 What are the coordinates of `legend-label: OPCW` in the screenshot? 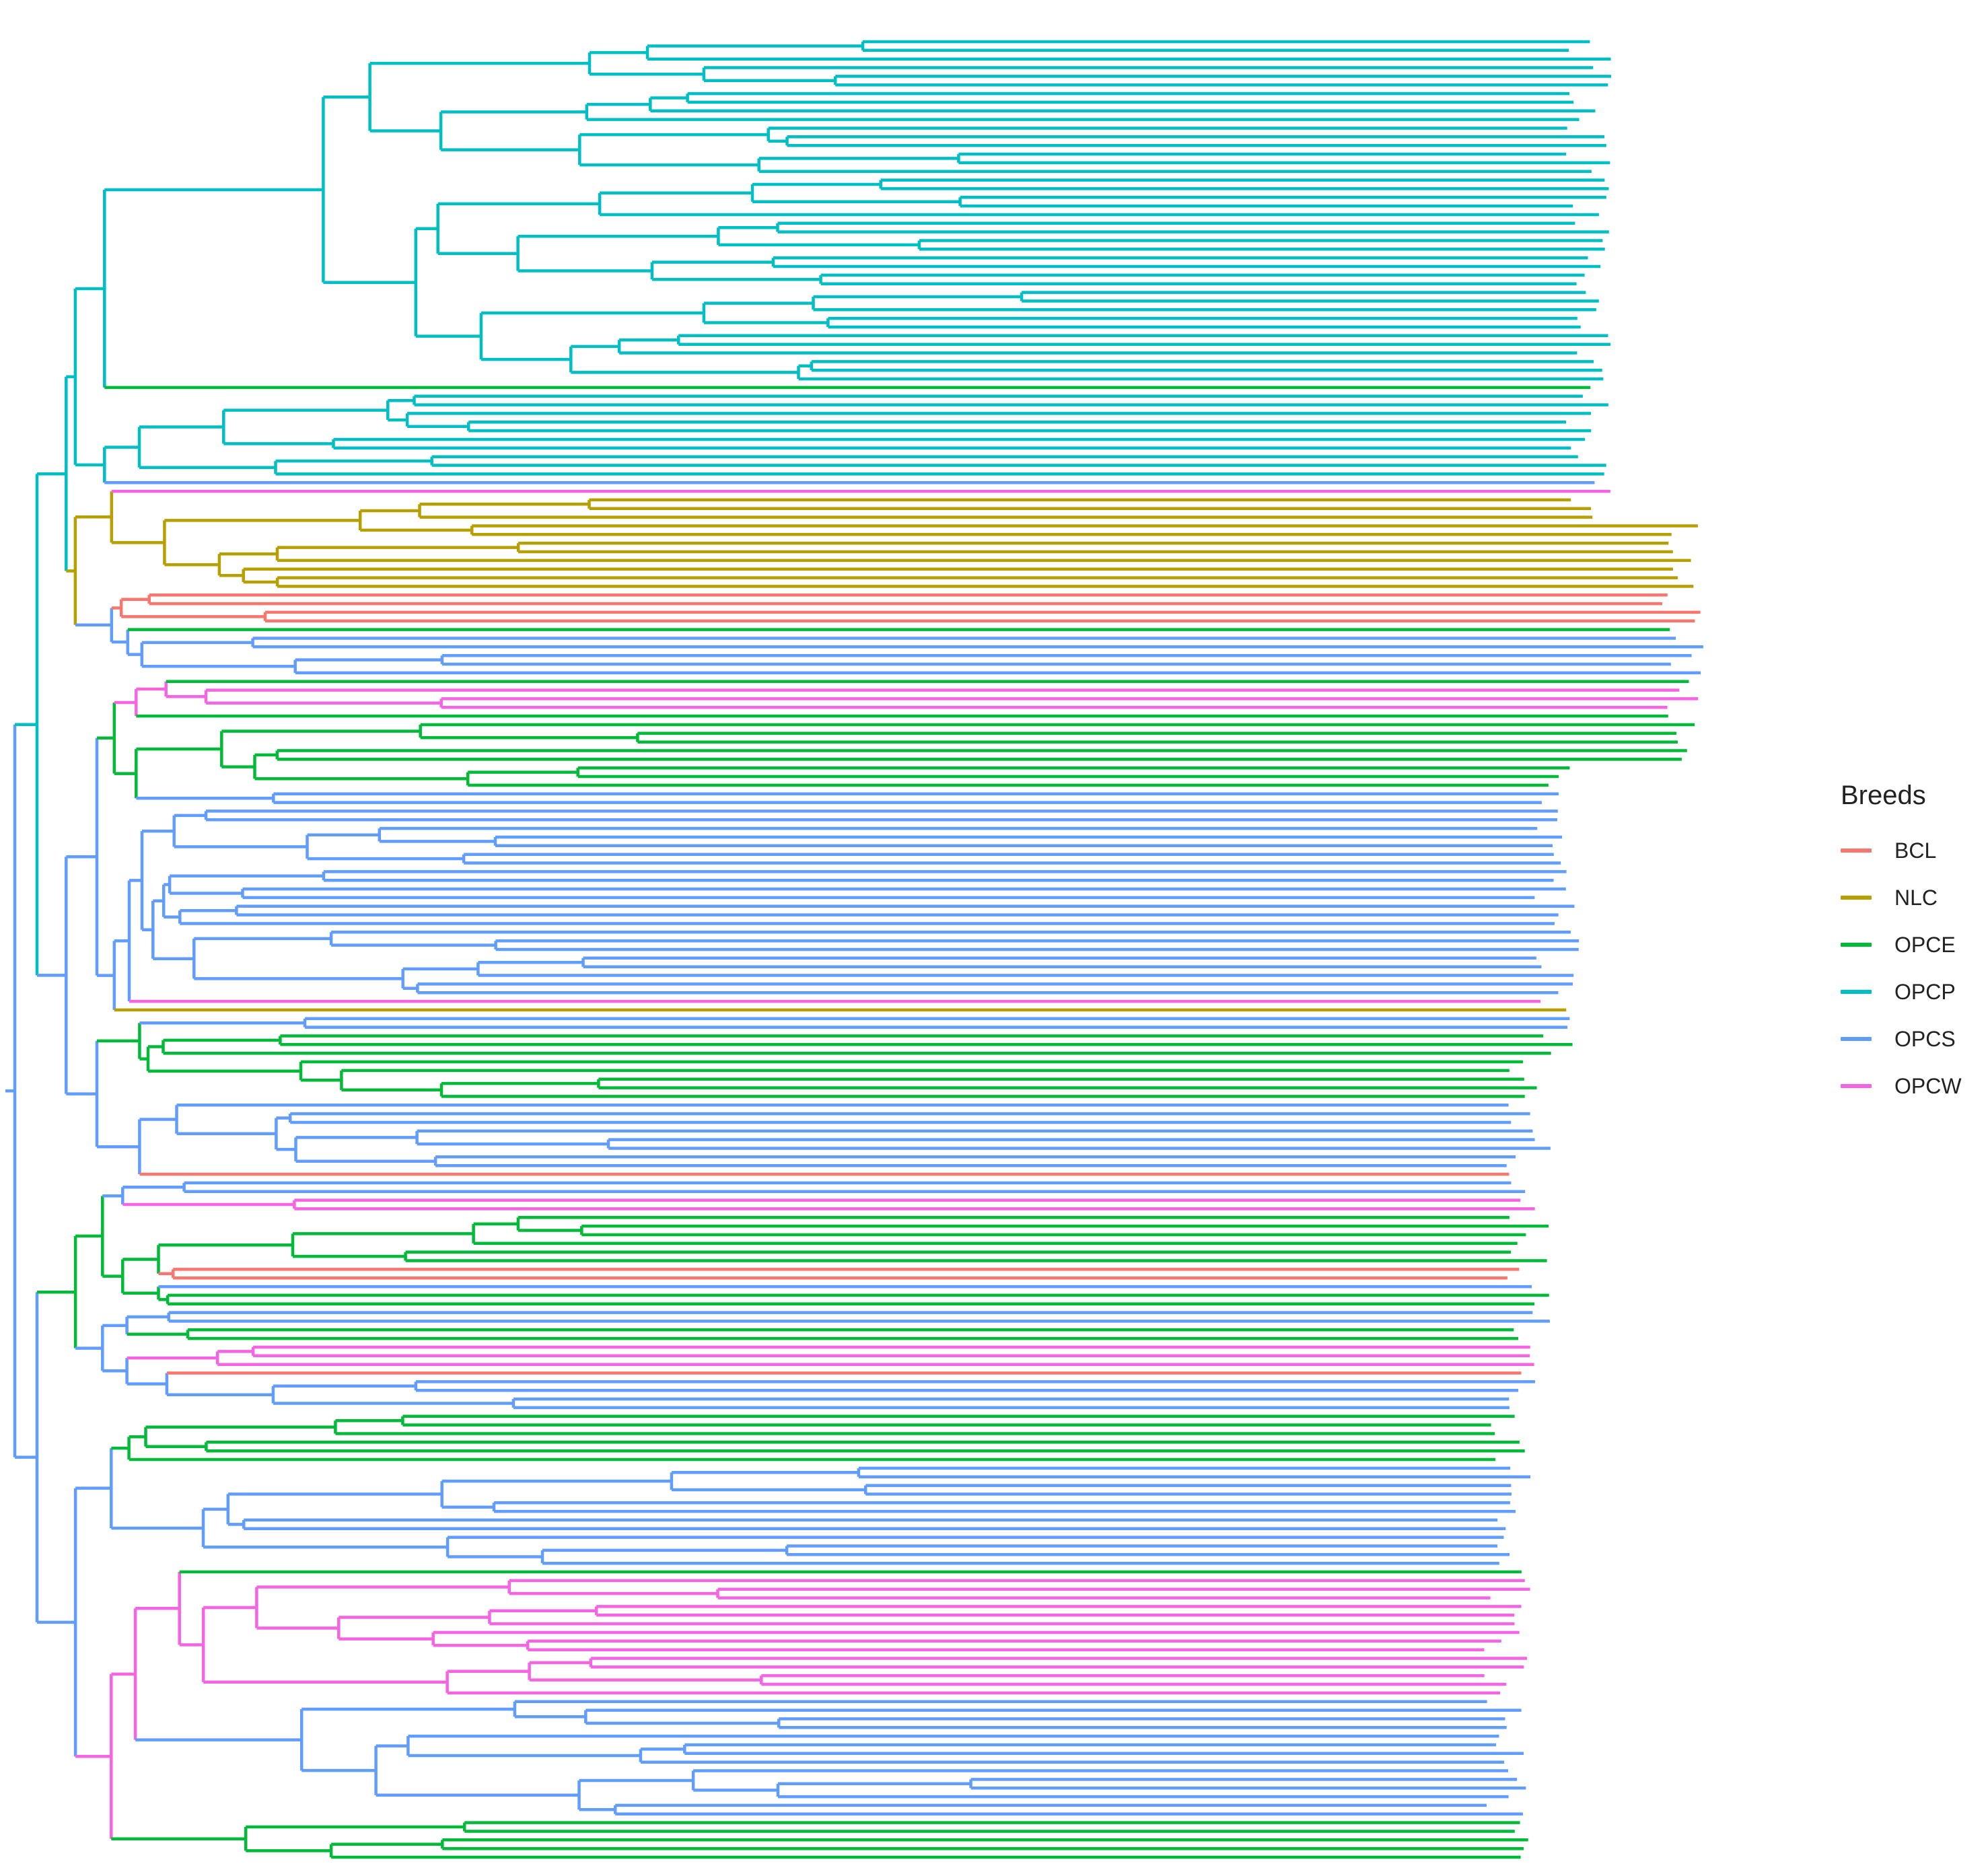 It's located at (1928, 1085).